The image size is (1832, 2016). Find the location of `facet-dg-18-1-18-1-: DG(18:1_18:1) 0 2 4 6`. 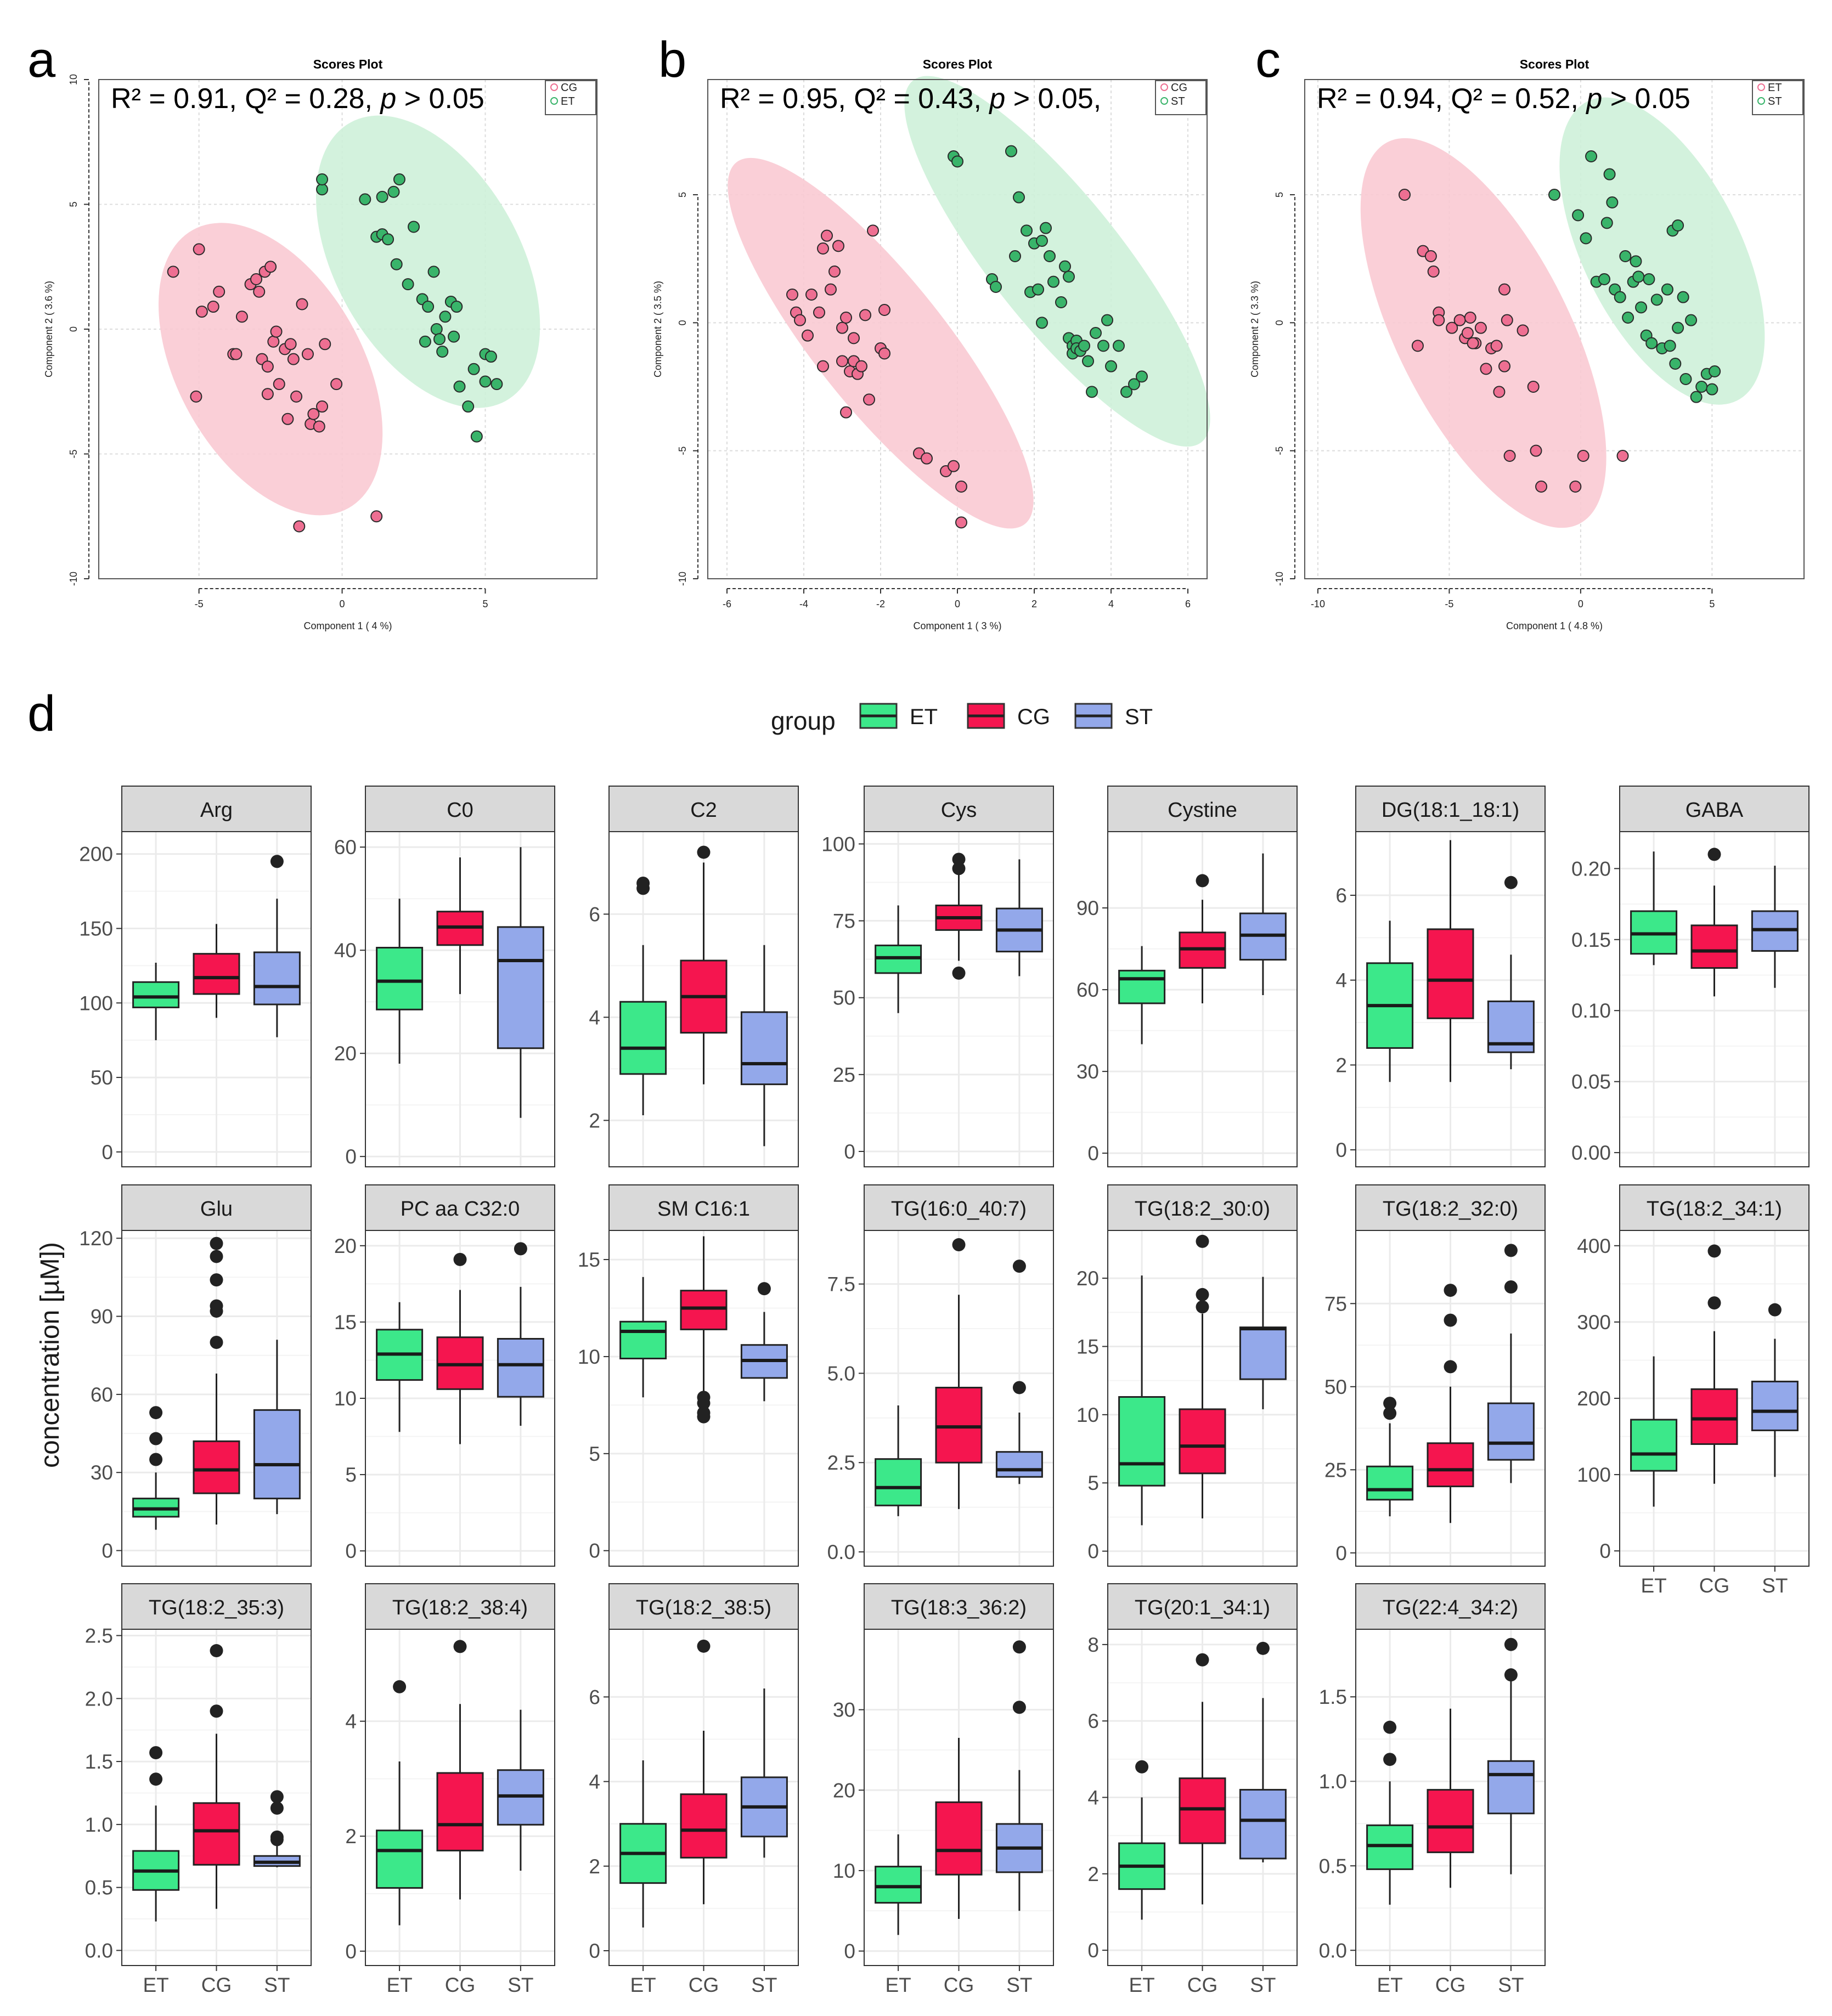

facet-dg-18-1-18-1-: DG(18:1_18:1) 0 2 4 6 is located at coordinates (1440, 976).